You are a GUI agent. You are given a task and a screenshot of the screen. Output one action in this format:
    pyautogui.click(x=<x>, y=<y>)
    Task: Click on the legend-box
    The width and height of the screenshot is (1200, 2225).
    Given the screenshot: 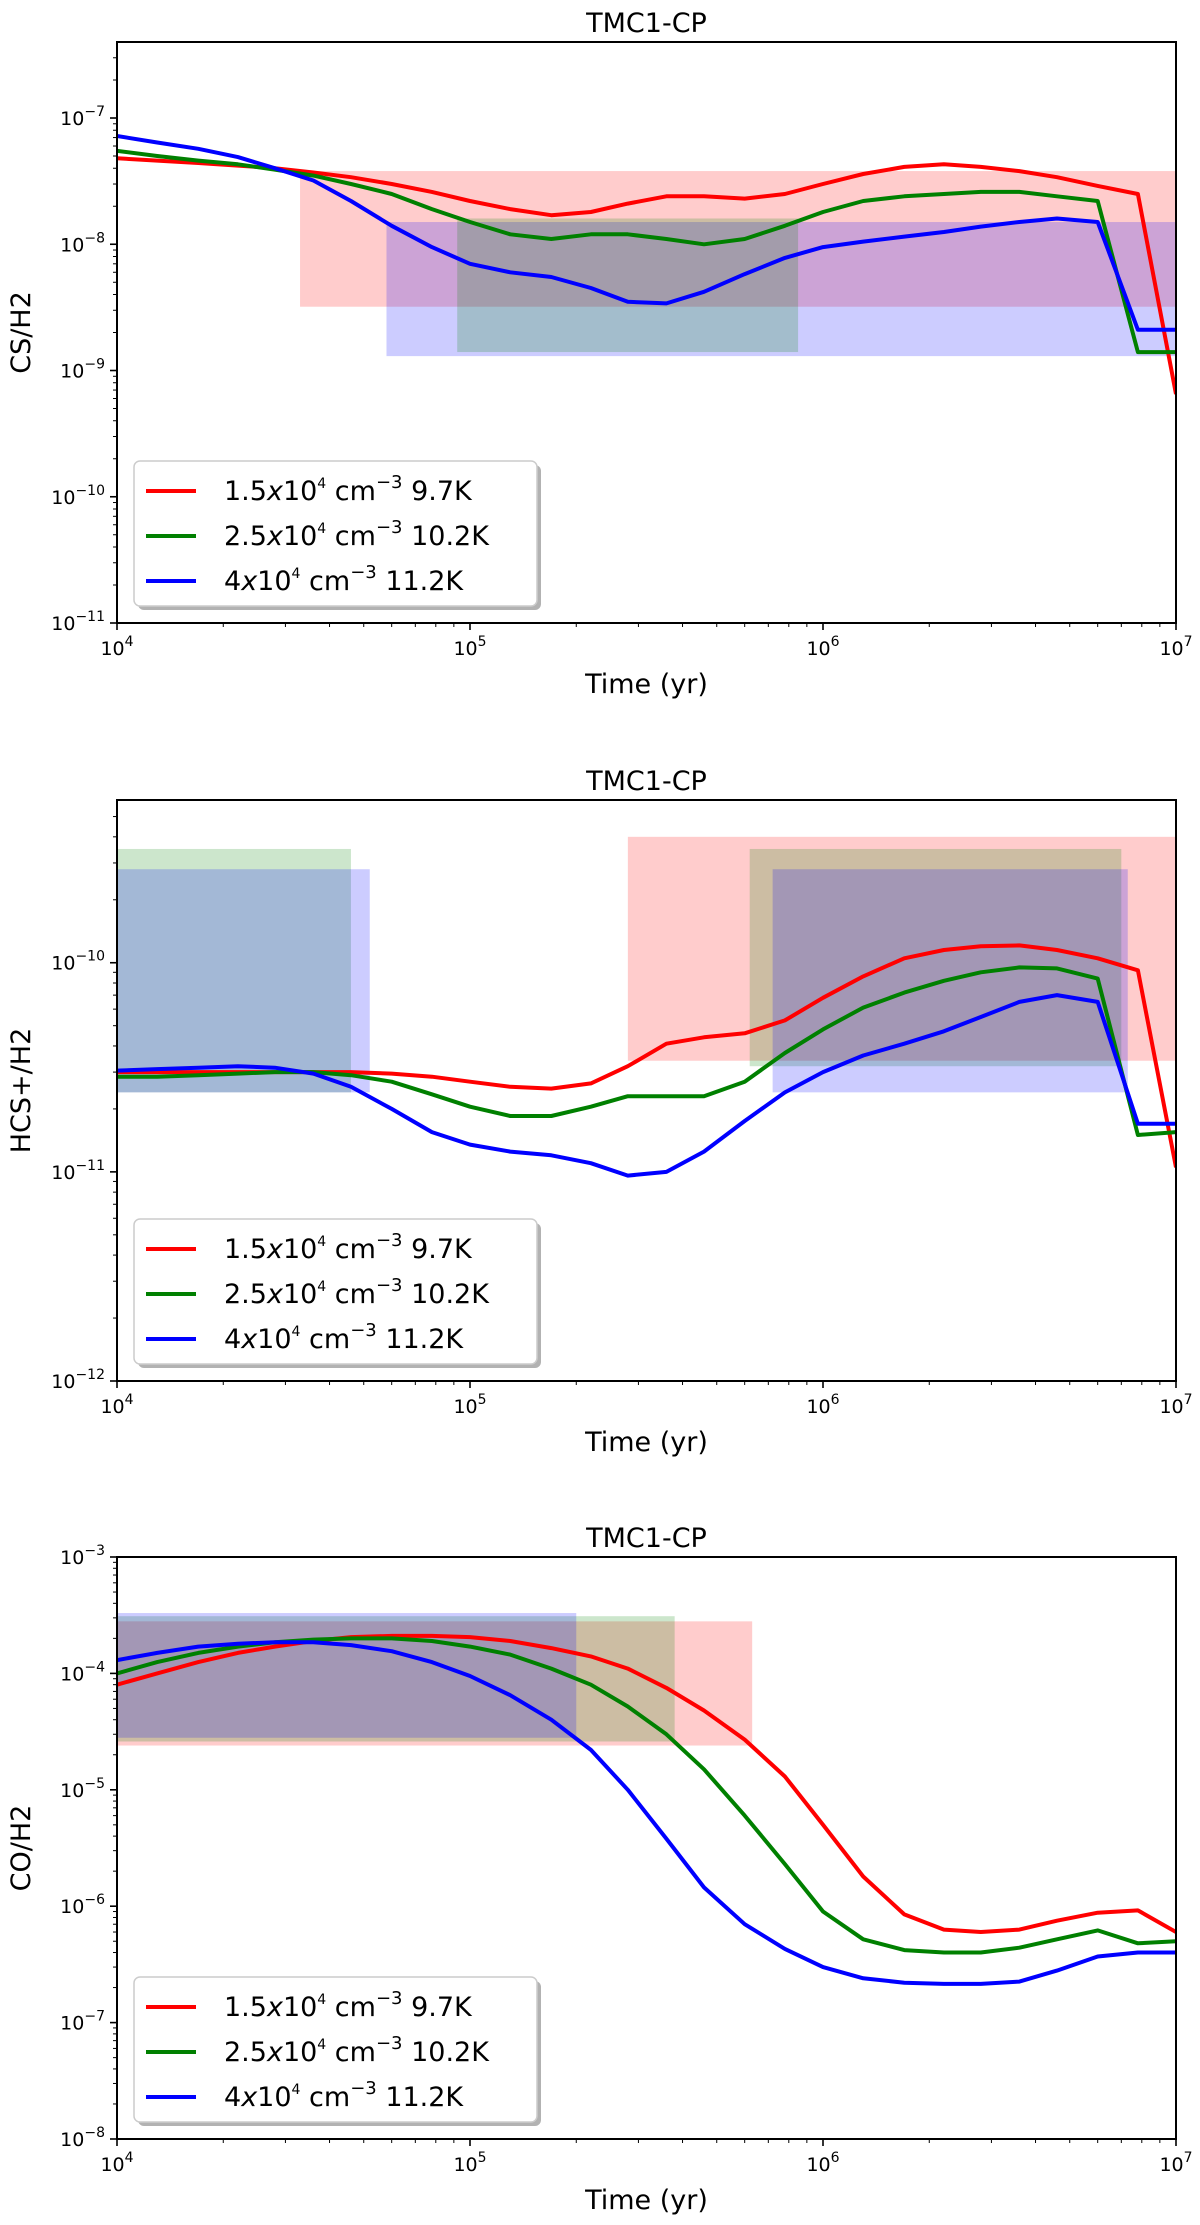 What is the action you would take?
    pyautogui.click(x=335, y=1291)
    